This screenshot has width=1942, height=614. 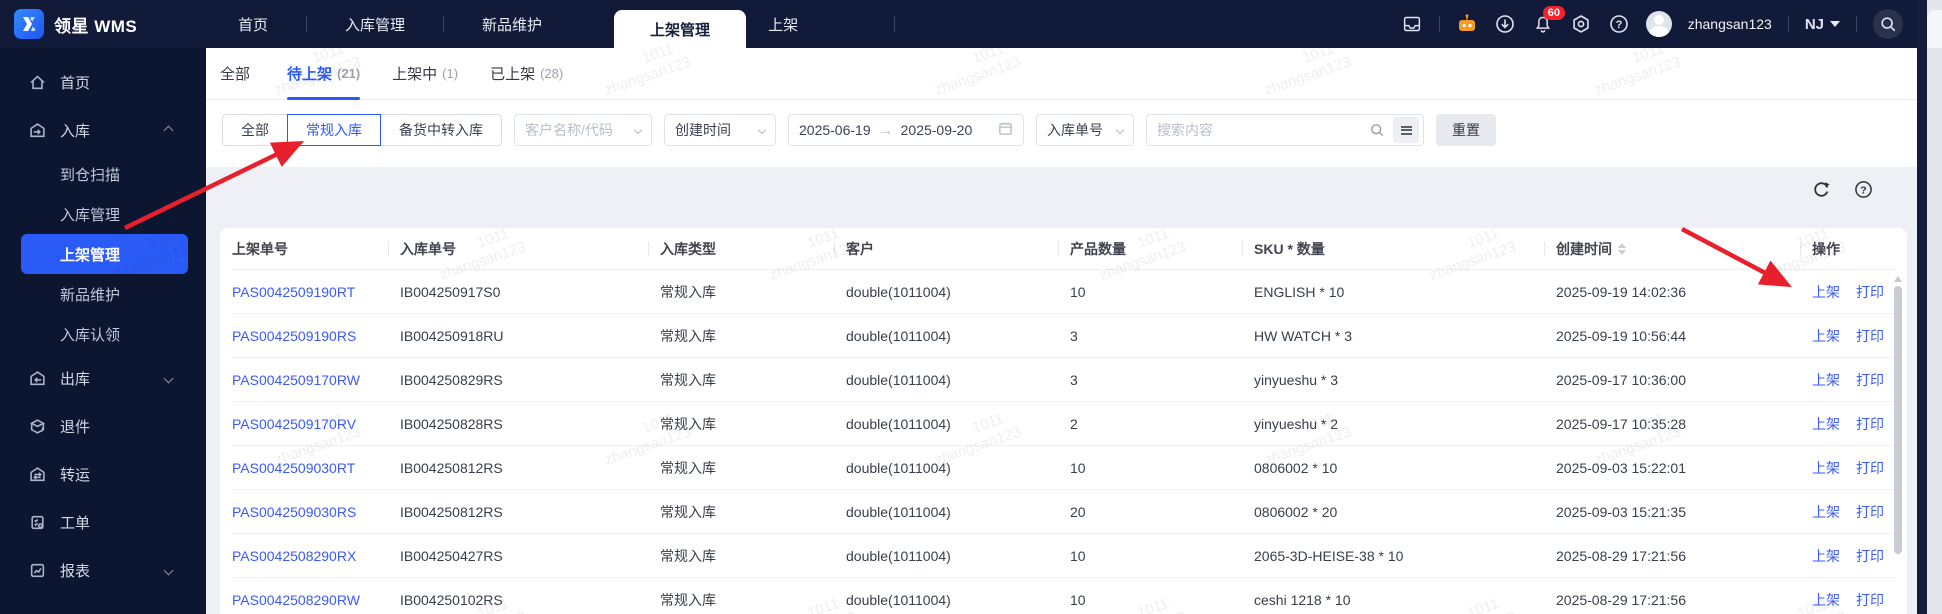 What do you see at coordinates (103, 214) in the screenshot?
I see `sidebar-item-inbound-mgmt: 入库管理` at bounding box center [103, 214].